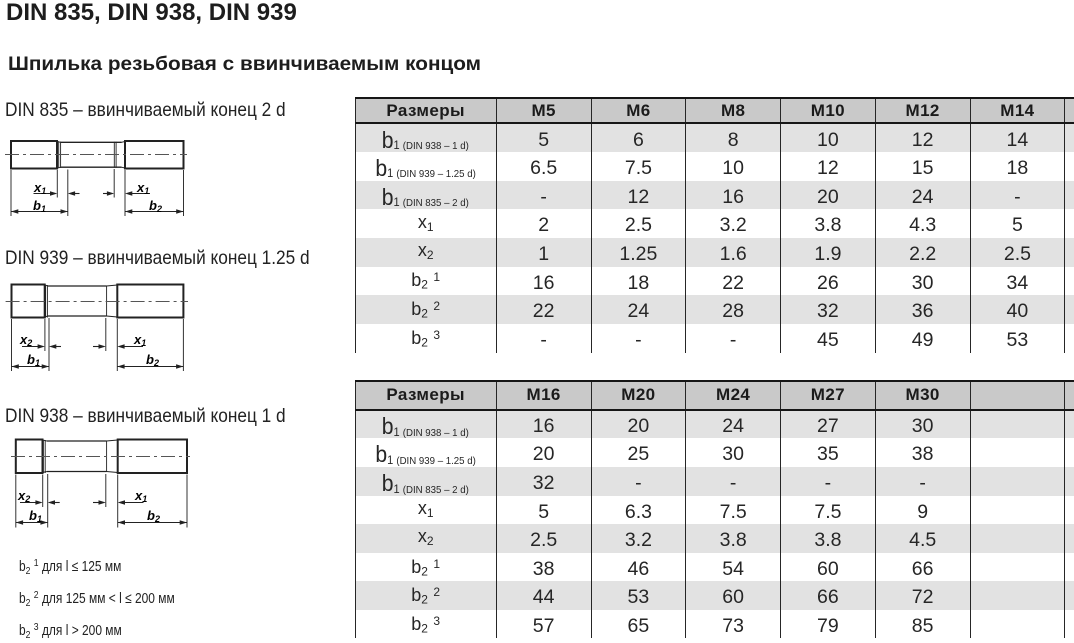 The image size is (1074, 643). Describe the element at coordinates (23, 496) in the screenshot. I see `svg-text: x2` at that location.